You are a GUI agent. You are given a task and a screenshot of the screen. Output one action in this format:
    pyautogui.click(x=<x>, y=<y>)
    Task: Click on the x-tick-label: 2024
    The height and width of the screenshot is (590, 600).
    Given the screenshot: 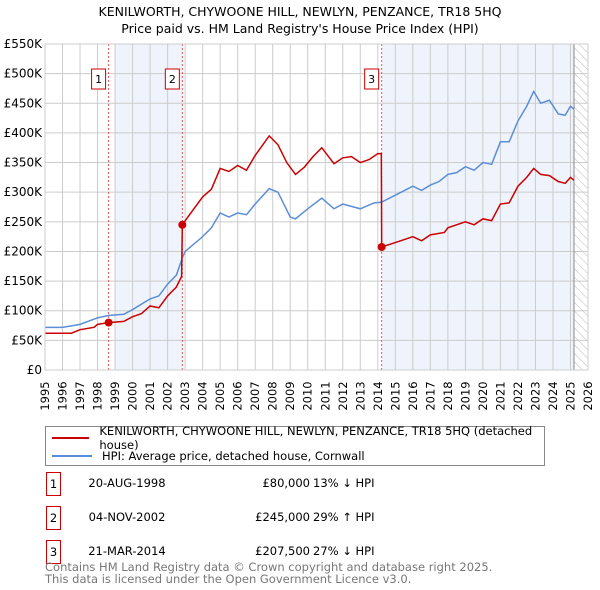 What is the action you would take?
    pyautogui.click(x=553, y=395)
    